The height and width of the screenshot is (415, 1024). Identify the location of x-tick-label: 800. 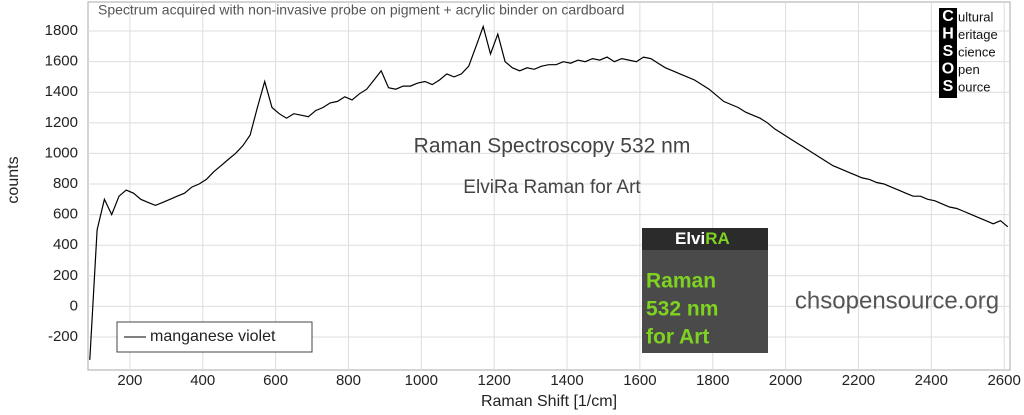
(348, 380).